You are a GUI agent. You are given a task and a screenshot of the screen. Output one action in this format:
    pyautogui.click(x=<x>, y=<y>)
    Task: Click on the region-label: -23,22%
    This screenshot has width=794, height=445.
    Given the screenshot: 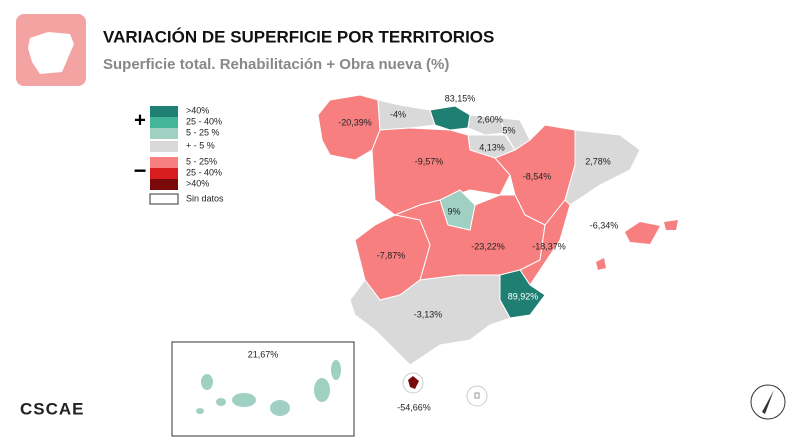 What is the action you would take?
    pyautogui.click(x=488, y=246)
    